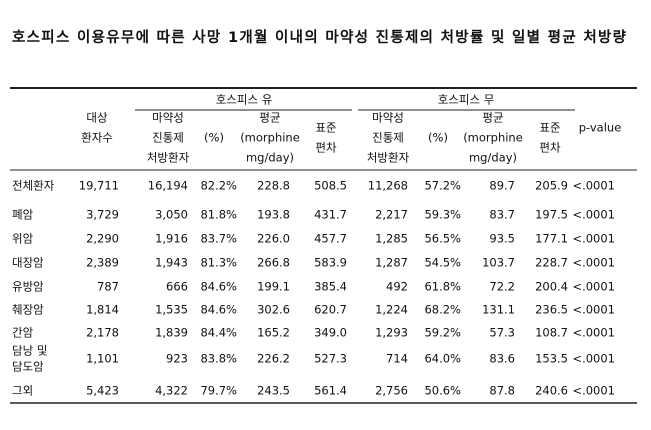 This screenshot has width=651, height=430. What do you see at coordinates (551, 263) in the screenshot?
I see `cell: 228.7` at bounding box center [551, 263].